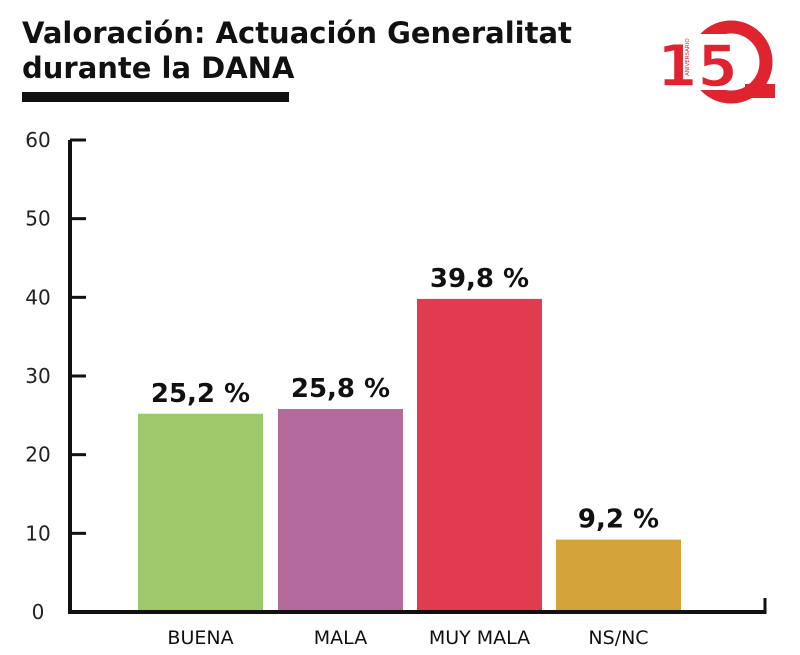  I want to click on bar-ns-nc, so click(618, 575).